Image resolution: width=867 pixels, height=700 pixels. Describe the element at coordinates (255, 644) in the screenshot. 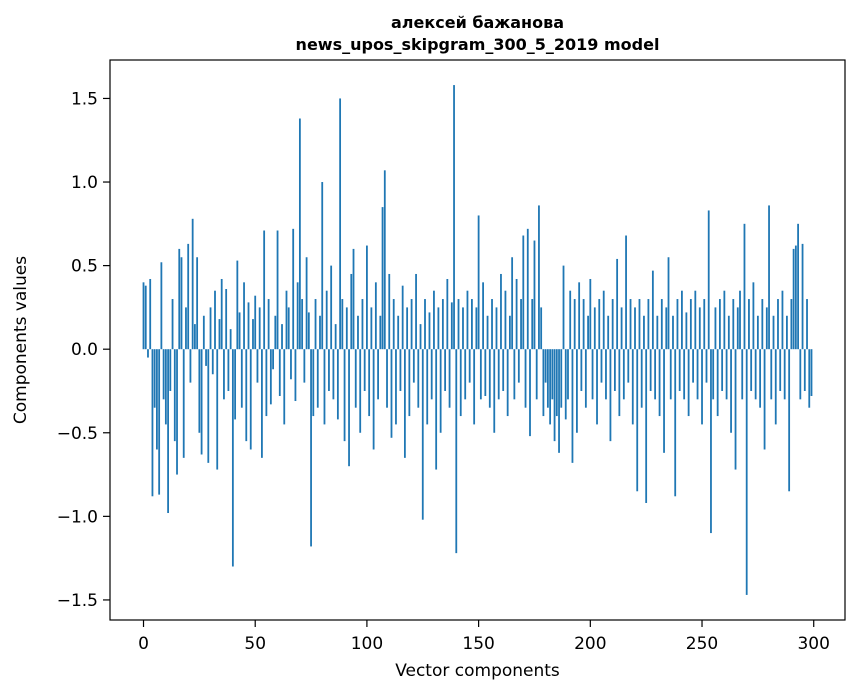

I see `x-tick-label: 50` at that location.